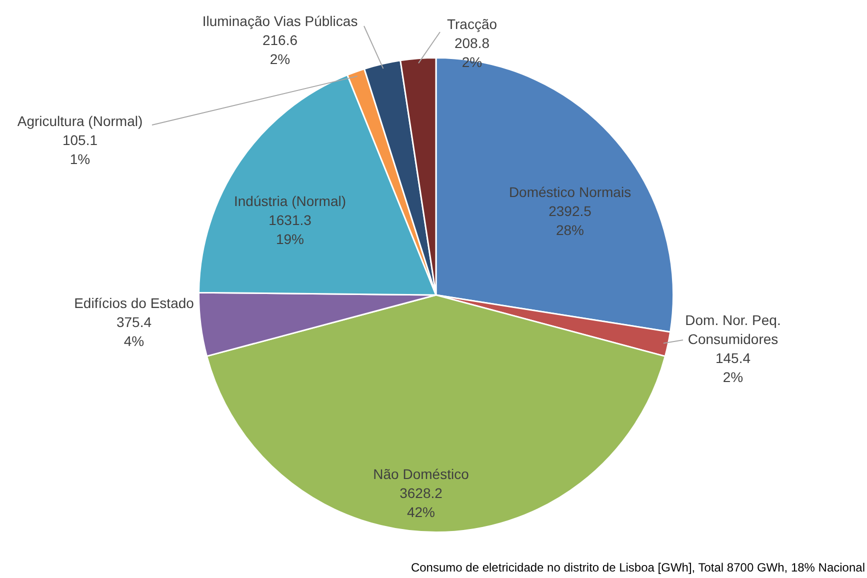 Image resolution: width=867 pixels, height=578 pixels. I want to click on data-label: 3628.2 42%, so click(421, 502).